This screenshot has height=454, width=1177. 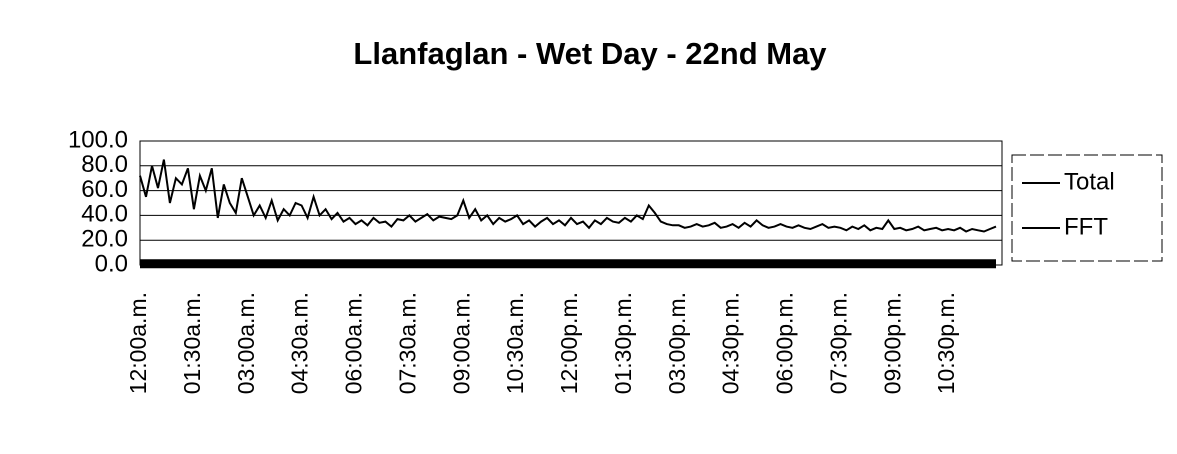 What do you see at coordinates (354, 343) in the screenshot?
I see `x-tick-label: 06:00a.m.` at bounding box center [354, 343].